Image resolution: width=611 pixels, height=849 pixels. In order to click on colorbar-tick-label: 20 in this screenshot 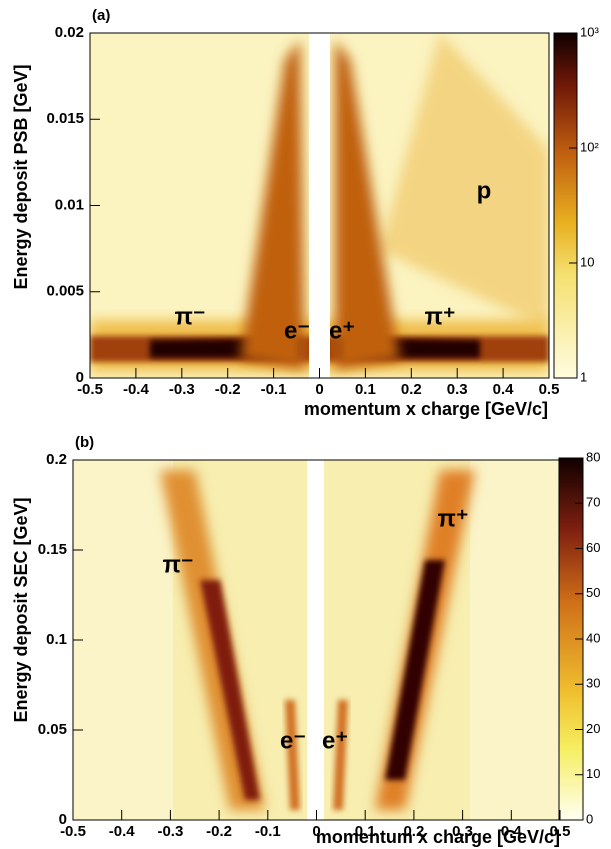, I will do `click(593, 728)`.